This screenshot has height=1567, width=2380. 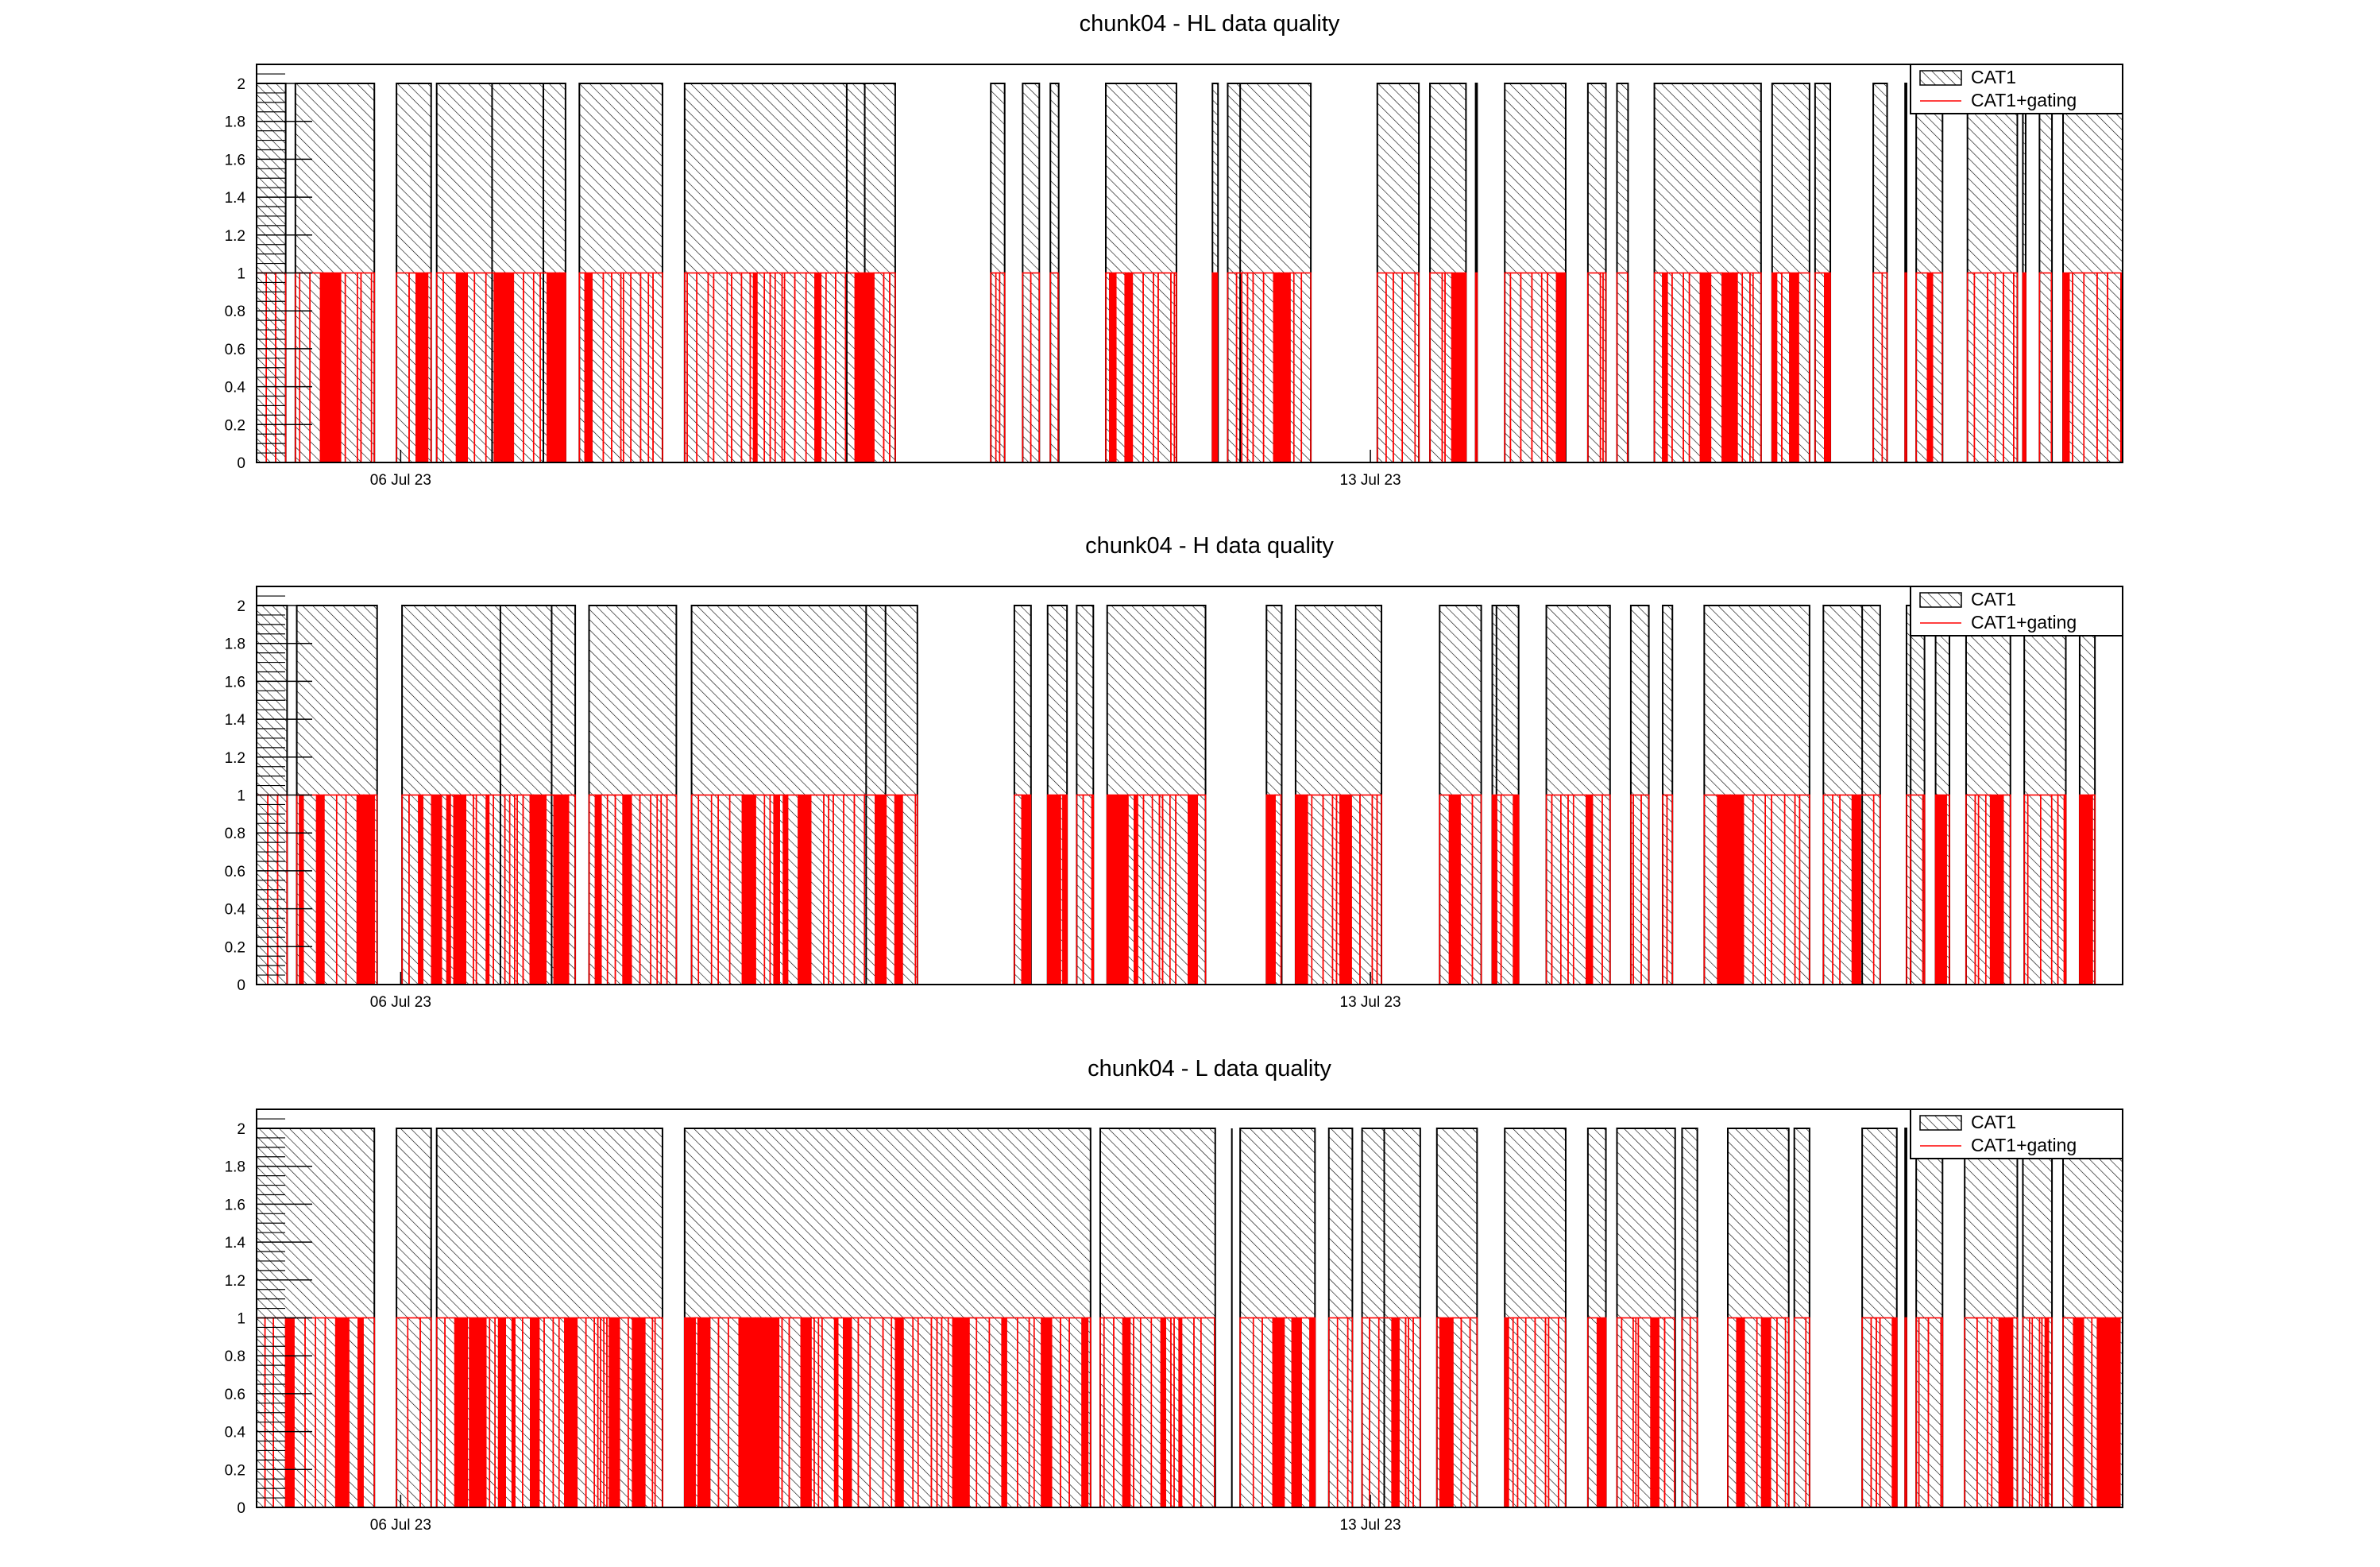 I want to click on y-tick-label: 2, so click(x=241, y=1129).